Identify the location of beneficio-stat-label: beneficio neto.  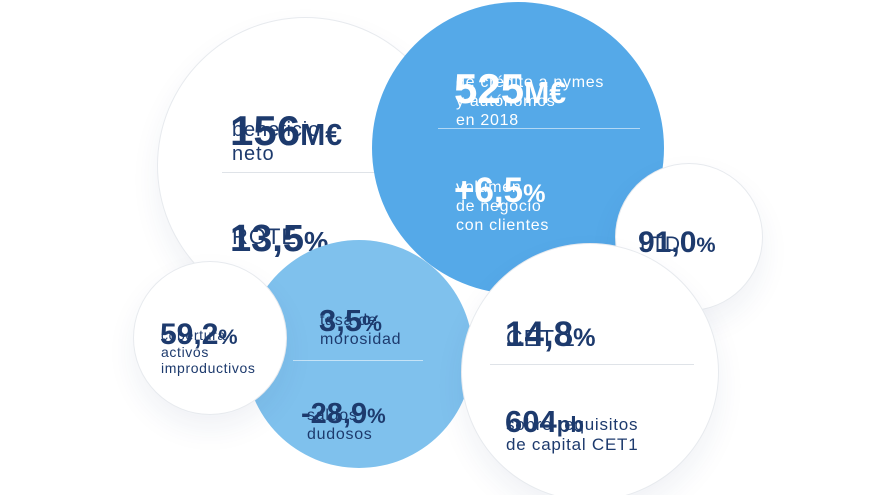
(276, 142).